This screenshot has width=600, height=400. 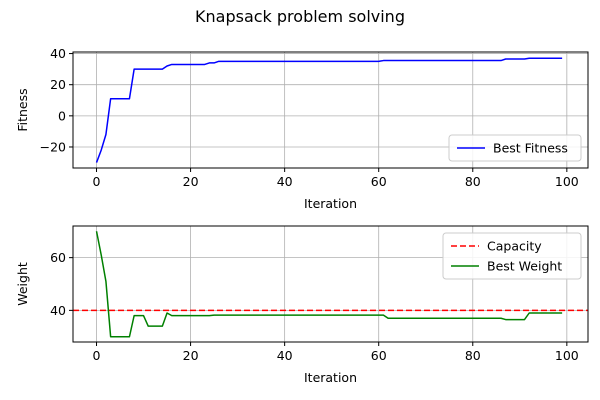 I want to click on legend: Best Fitness, so click(x=515, y=148).